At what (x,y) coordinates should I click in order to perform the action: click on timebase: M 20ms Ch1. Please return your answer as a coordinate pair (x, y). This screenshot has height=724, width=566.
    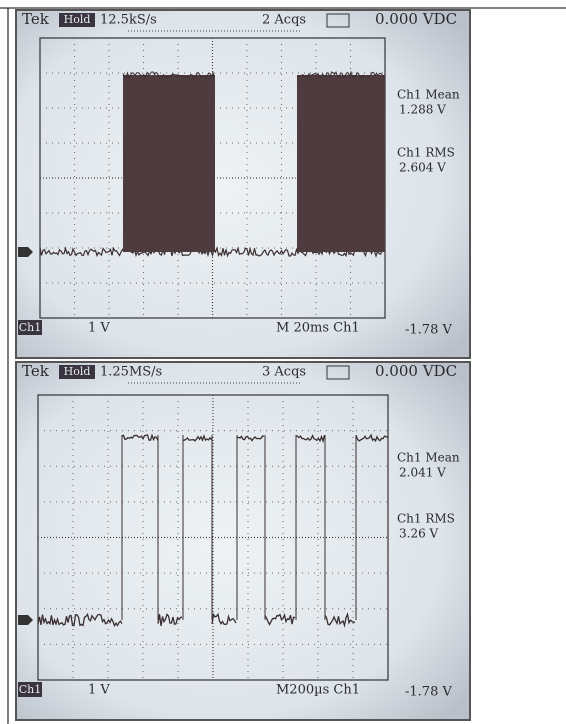
    Looking at the image, I should click on (318, 328).